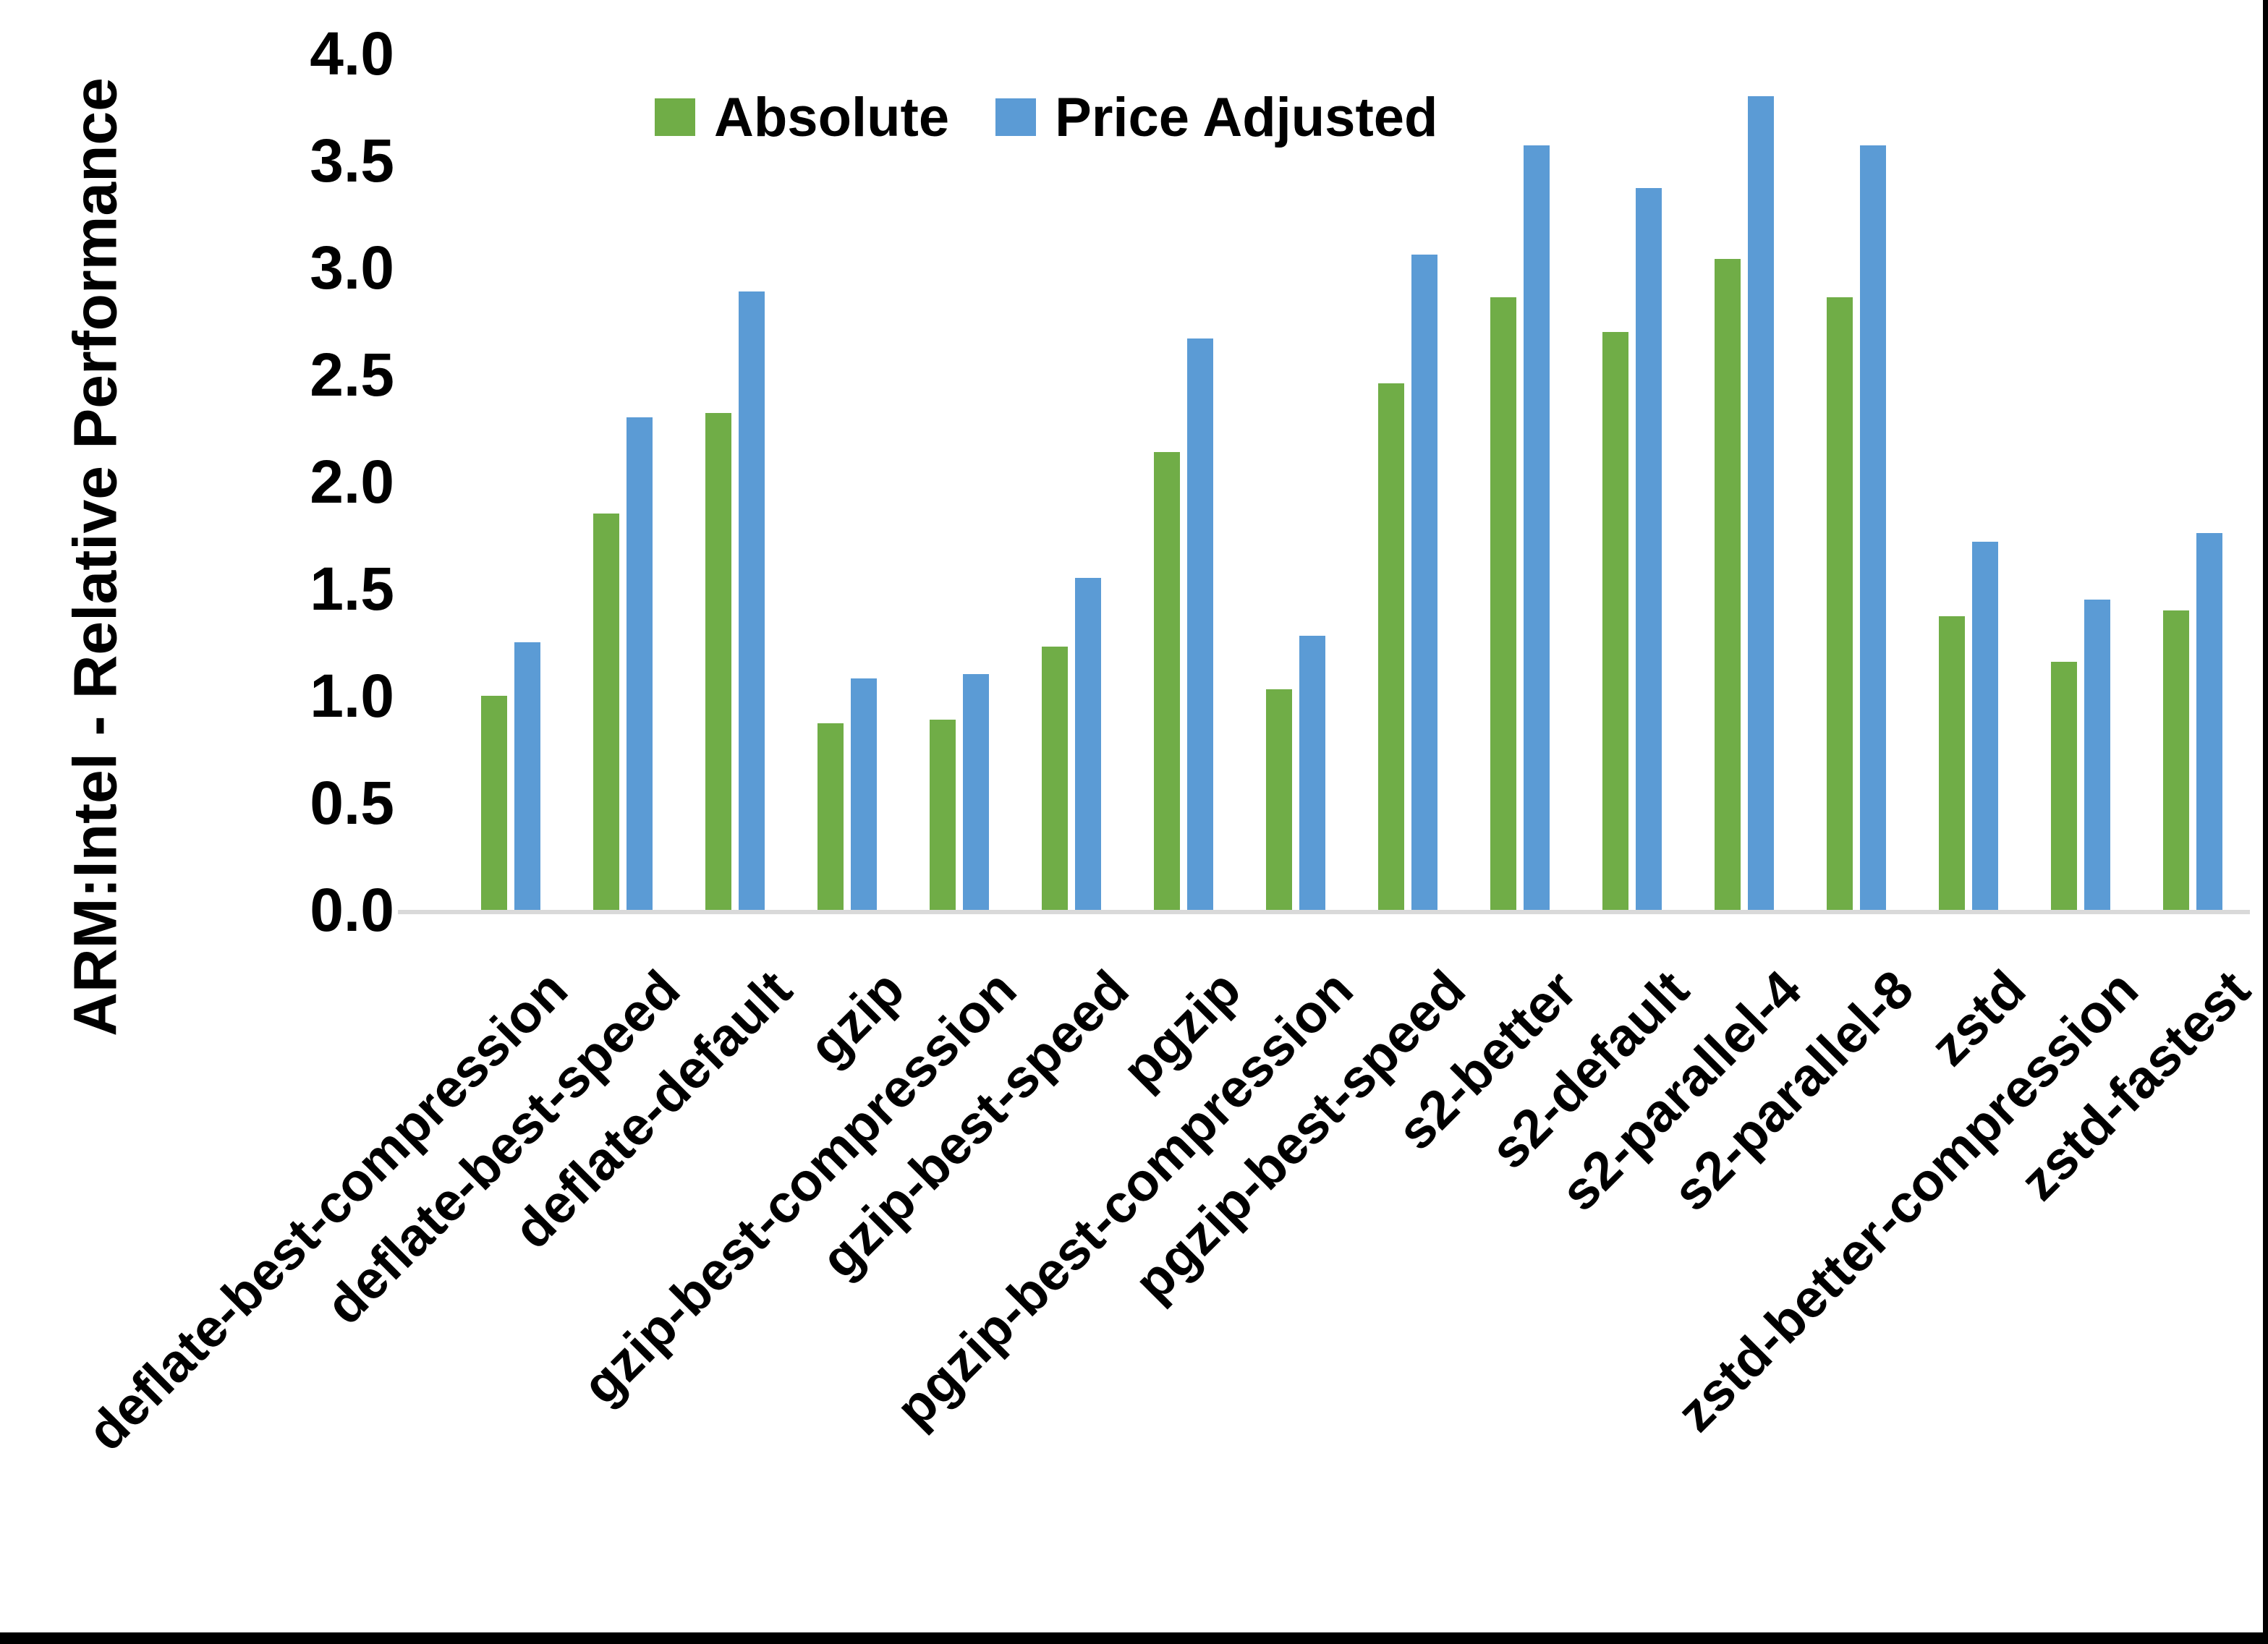 Image resolution: width=2268 pixels, height=1644 pixels. What do you see at coordinates (864, 794) in the screenshot?
I see `bar-price-adjusted-gzip` at bounding box center [864, 794].